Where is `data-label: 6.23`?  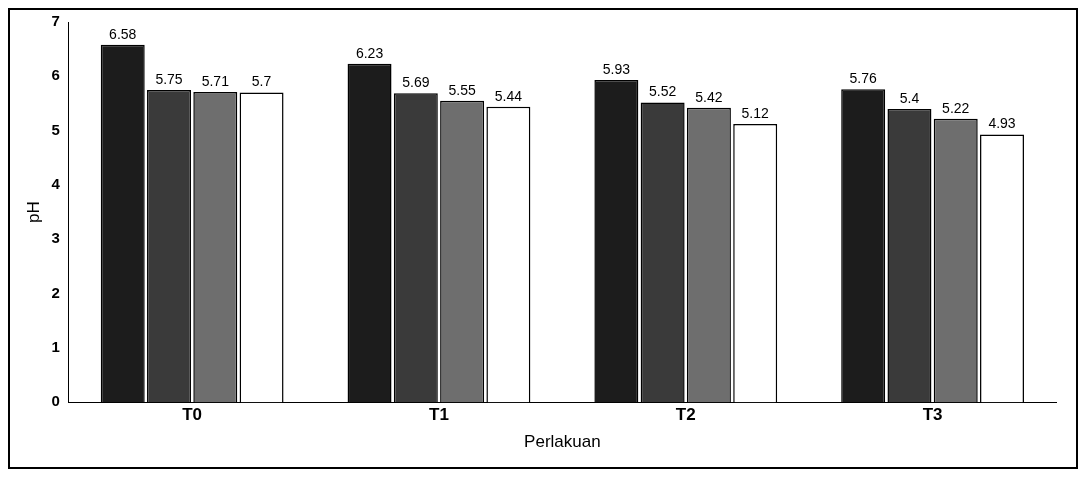 data-label: 6.23 is located at coordinates (369, 52).